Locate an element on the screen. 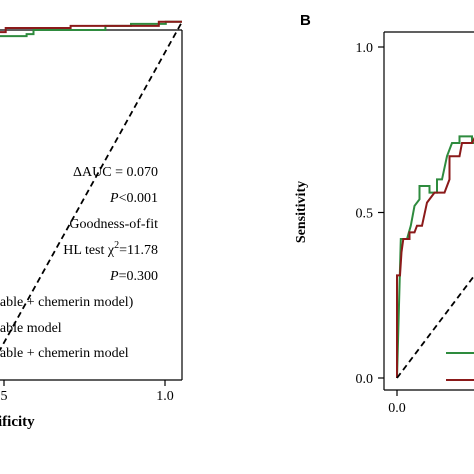 This screenshot has width=474, height=474. panel-a-annotation: P=0.300 is located at coordinates (133, 276).